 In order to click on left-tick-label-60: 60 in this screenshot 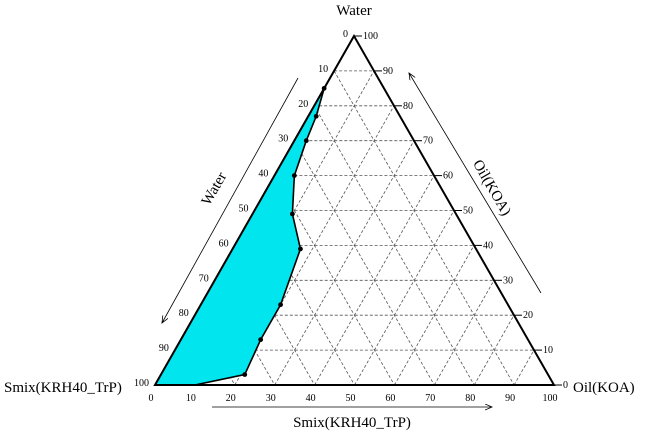, I will do `click(224, 243)`.